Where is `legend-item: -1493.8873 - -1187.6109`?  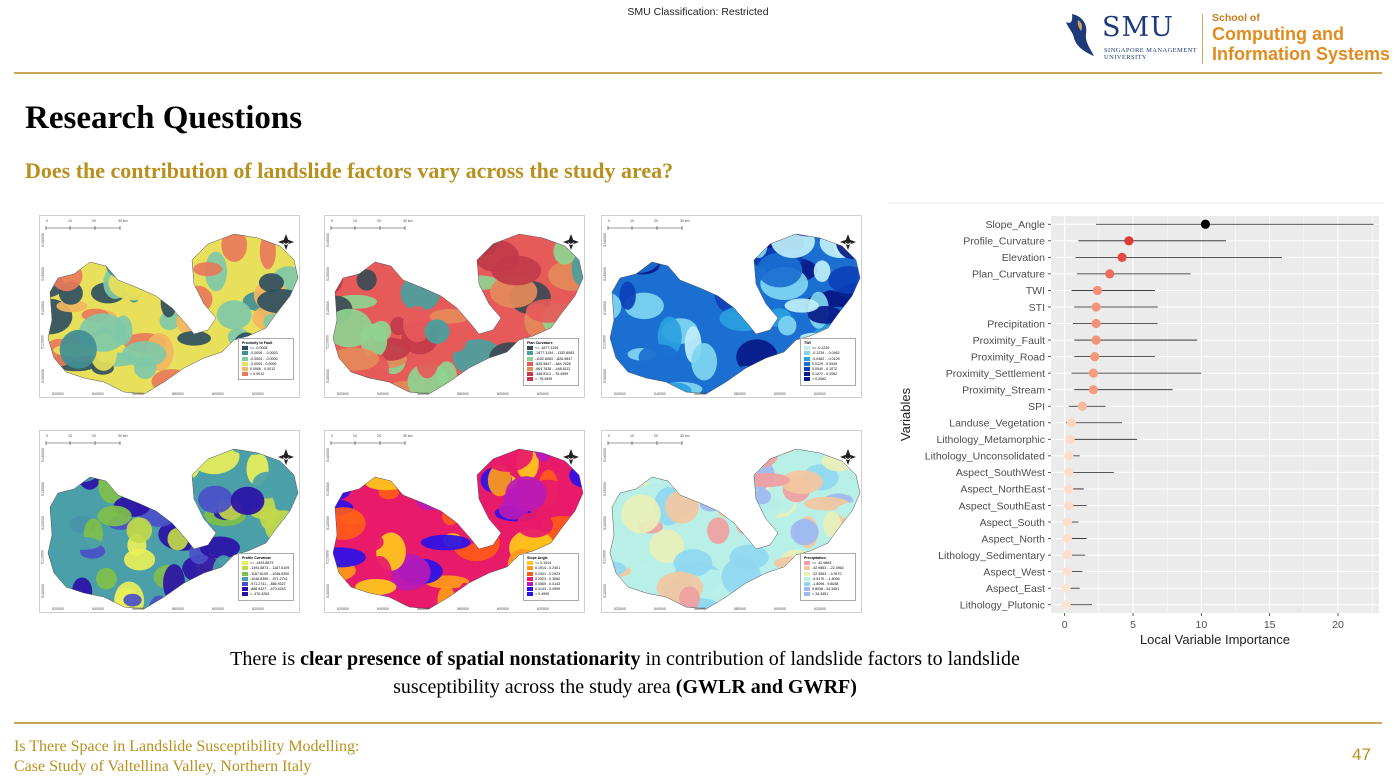
legend-item: -1493.8873 - -1187.6109 is located at coordinates (266, 568).